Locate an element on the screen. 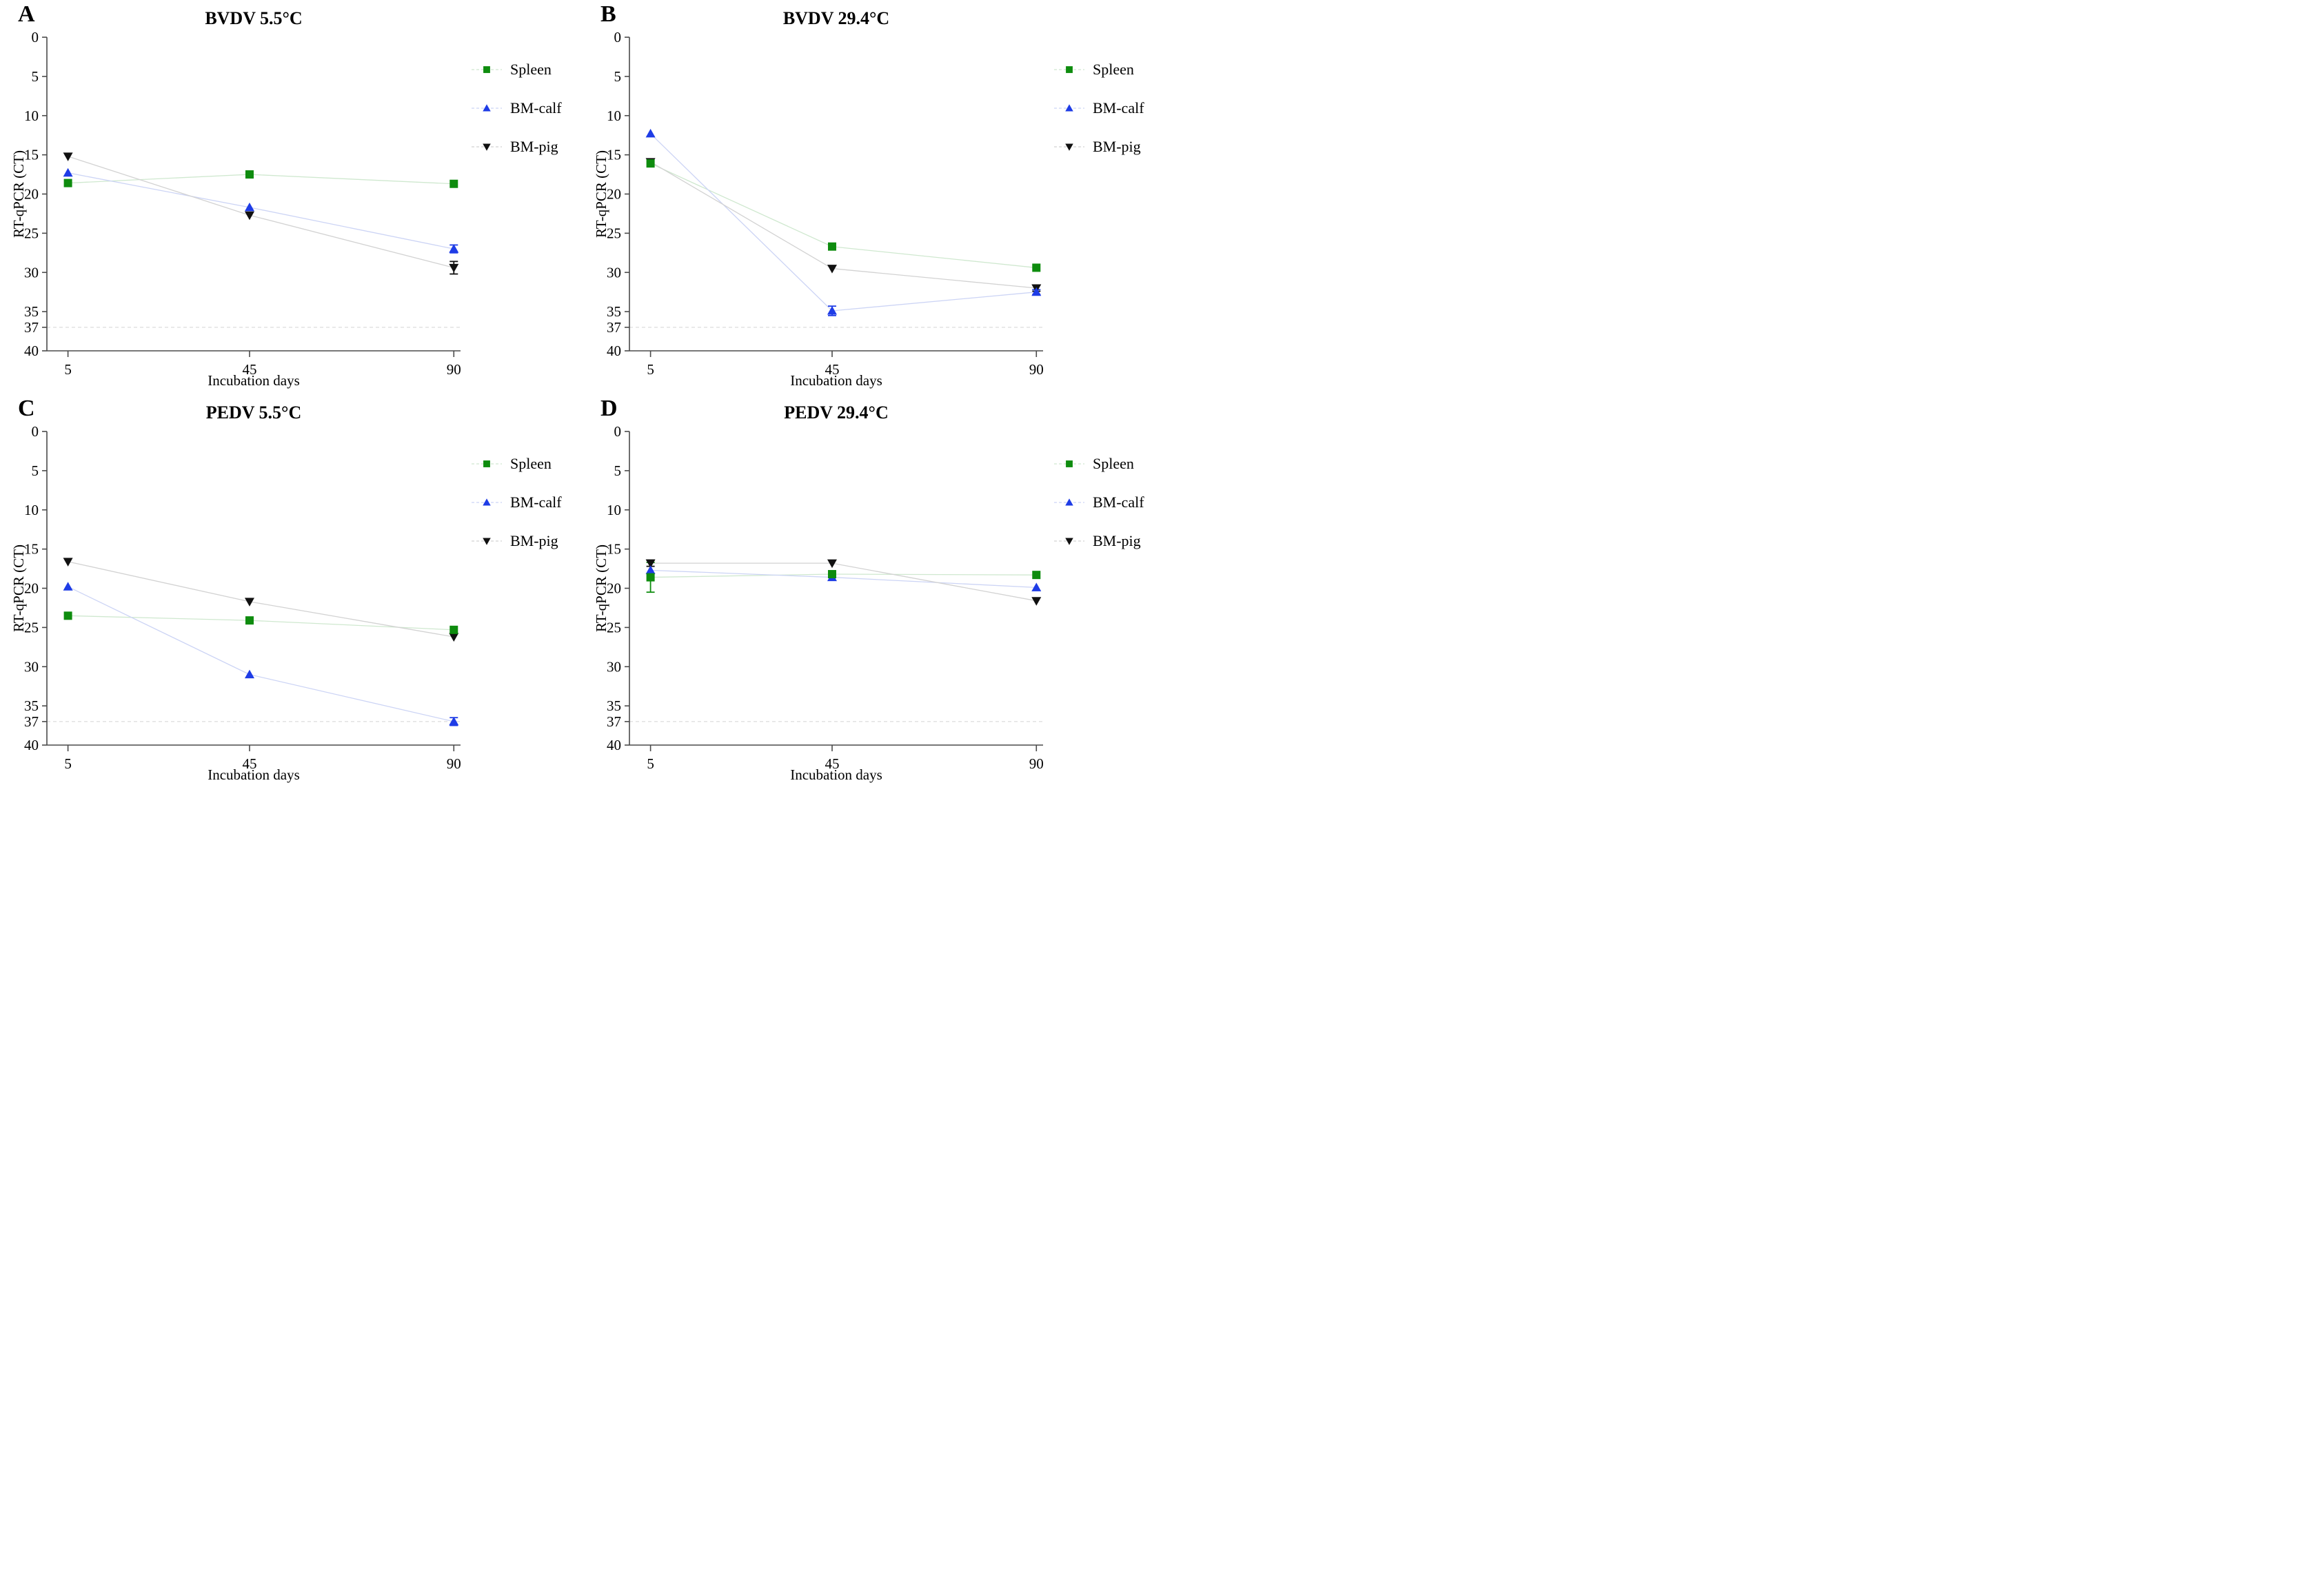 Image resolution: width=2324 pixels, height=1577 pixels. y-axis-label: RT-qPCR (CT) is located at coordinates (19, 588).